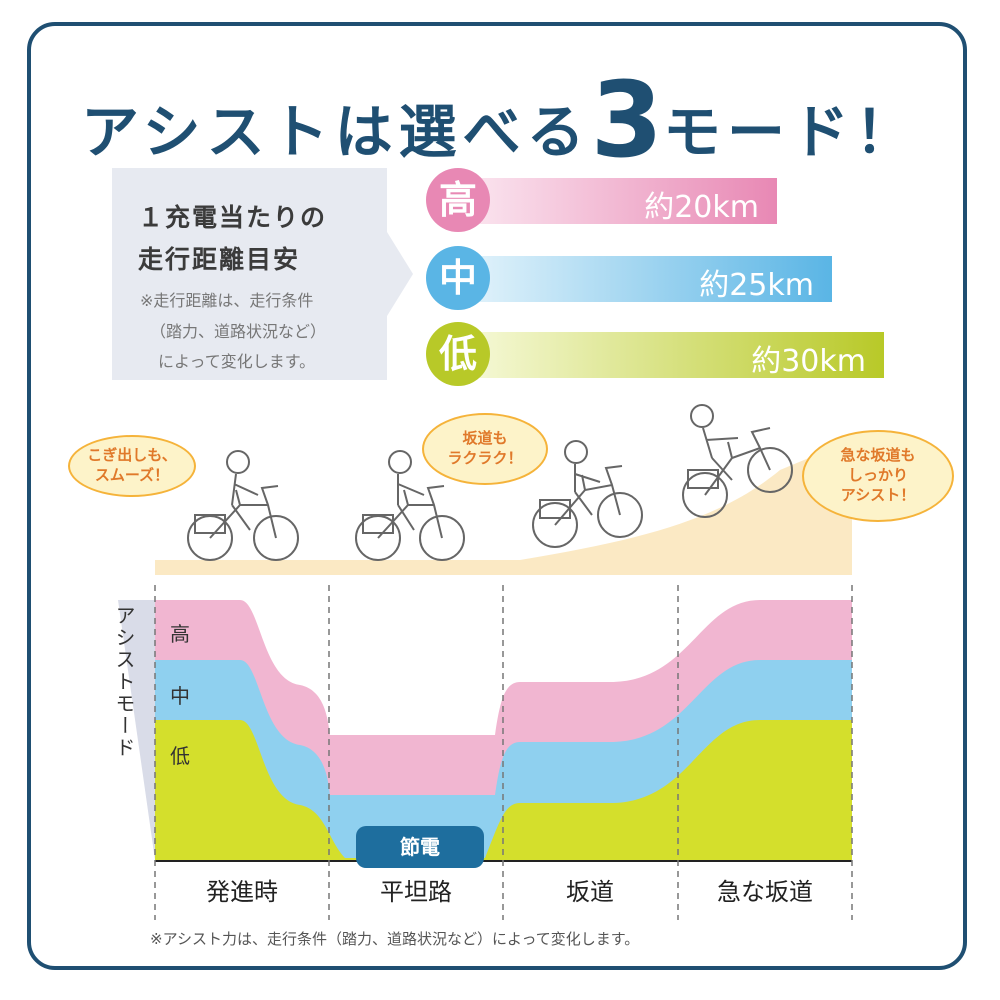 The height and width of the screenshot is (1000, 1000). What do you see at coordinates (878, 495) in the screenshot?
I see `bubble-steep-line3: アシスト！` at bounding box center [878, 495].